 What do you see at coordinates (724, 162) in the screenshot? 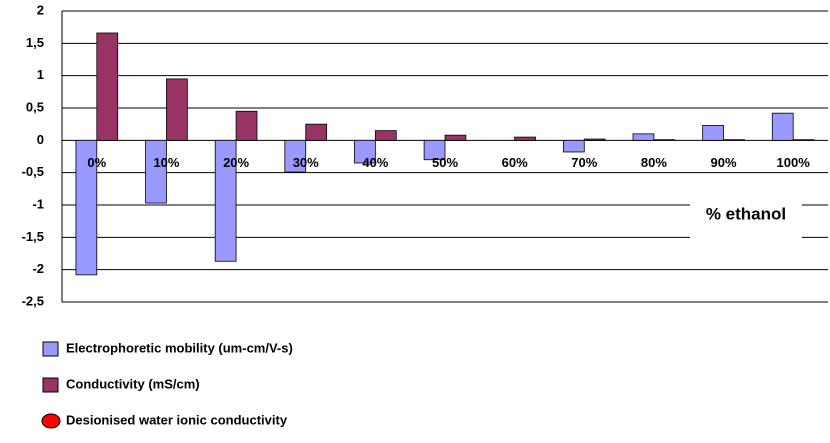
I see `x-tick-label: 90%` at bounding box center [724, 162].